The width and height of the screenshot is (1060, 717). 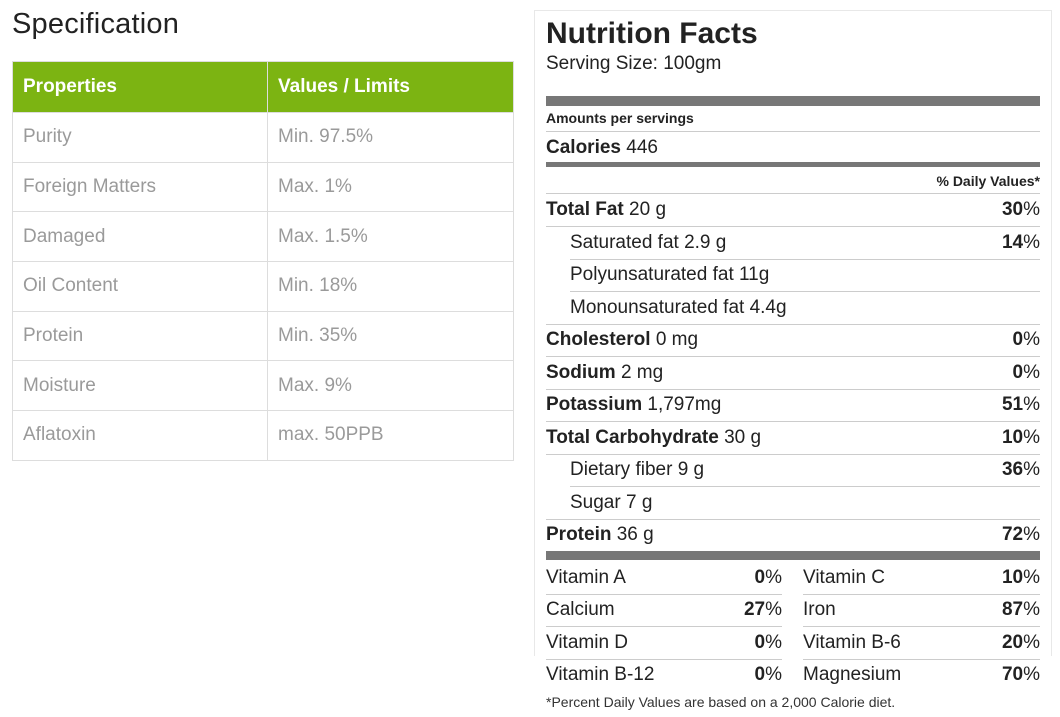 What do you see at coordinates (921, 578) in the screenshot?
I see `vitamin-mineral-cell: Vitamin C 10%` at bounding box center [921, 578].